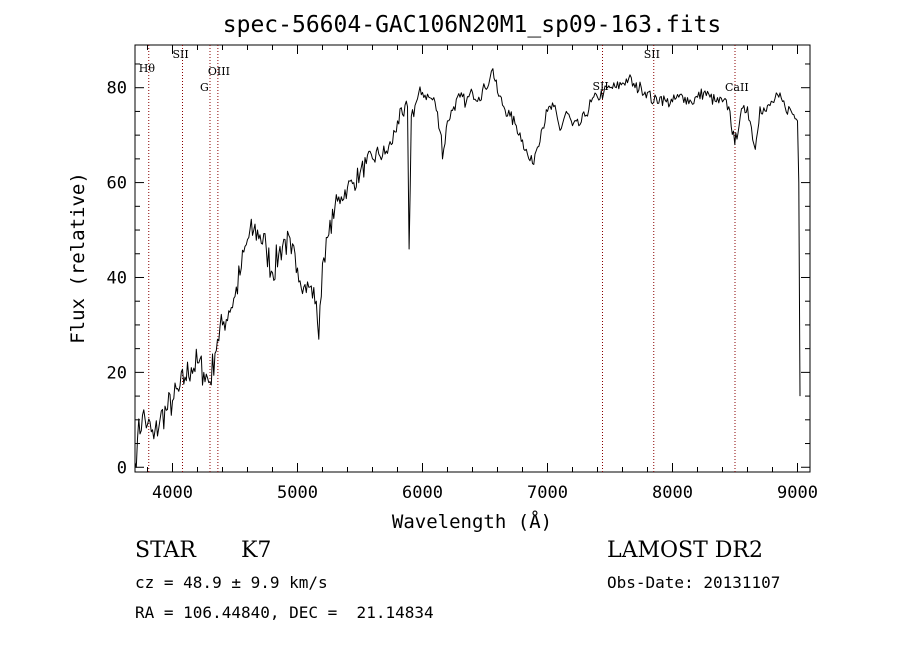 The image size is (900, 649). What do you see at coordinates (165, 550) in the screenshot?
I see `object-class: STAR` at bounding box center [165, 550].